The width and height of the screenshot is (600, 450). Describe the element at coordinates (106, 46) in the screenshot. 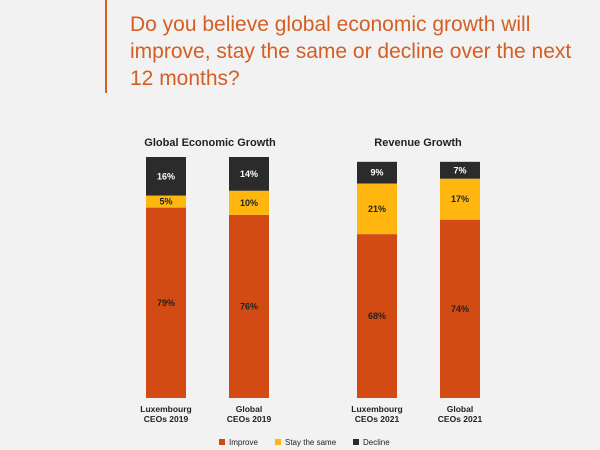

I see `accent-divider-line` at that location.